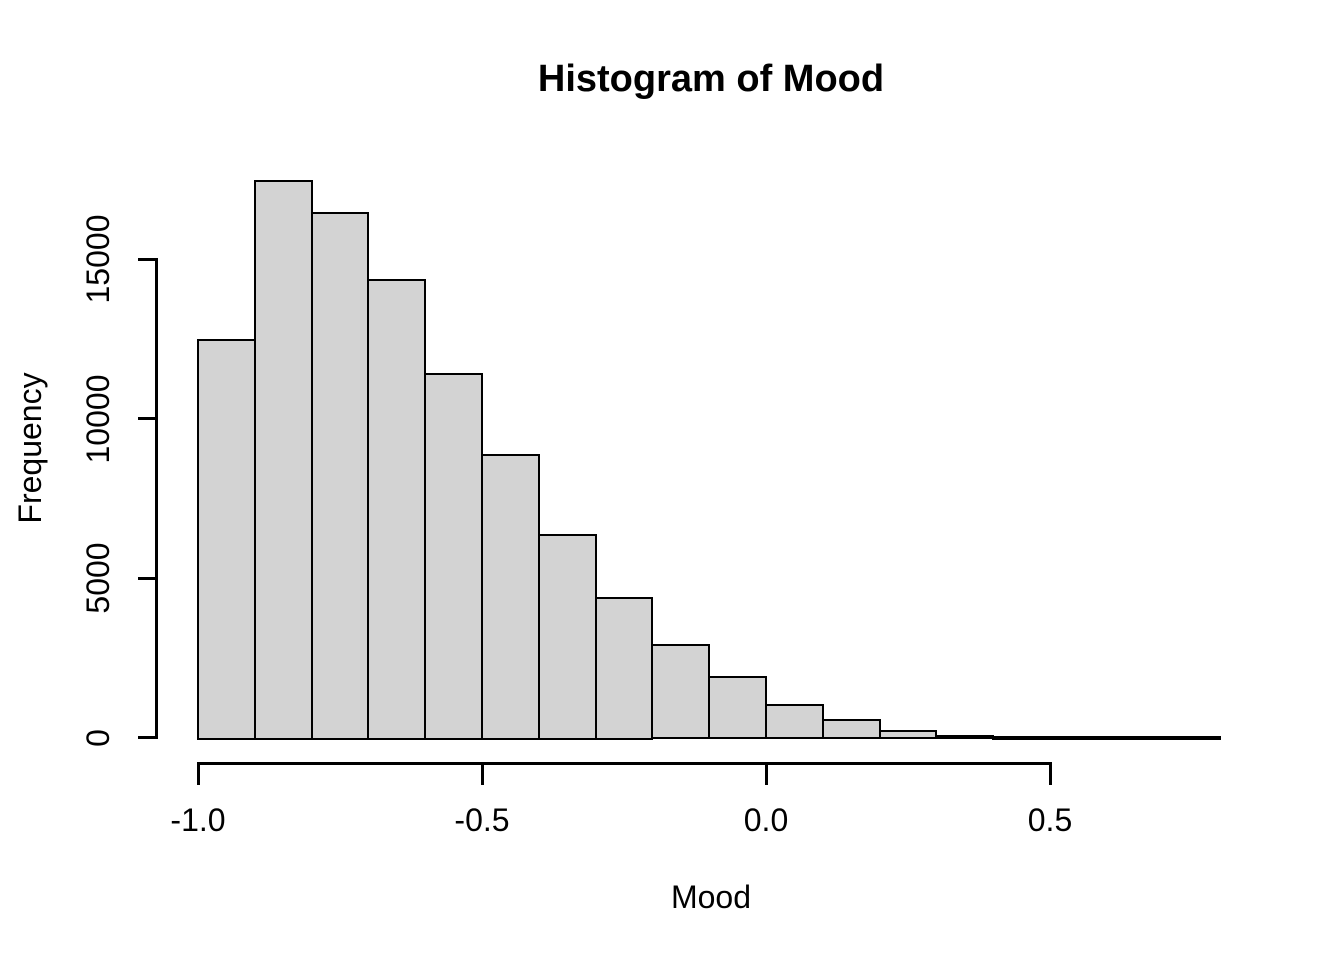 This screenshot has height=960, width=1344. What do you see at coordinates (198, 820) in the screenshot?
I see `x-tick-label: -1.0` at bounding box center [198, 820].